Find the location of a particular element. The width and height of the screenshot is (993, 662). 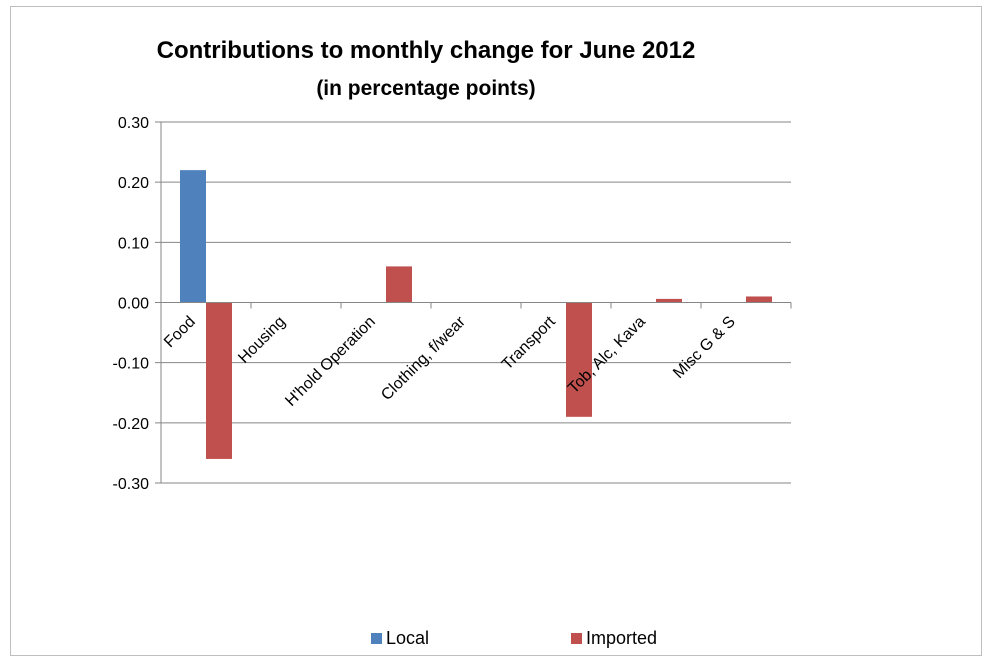

legend-swatch-local is located at coordinates (376, 638).